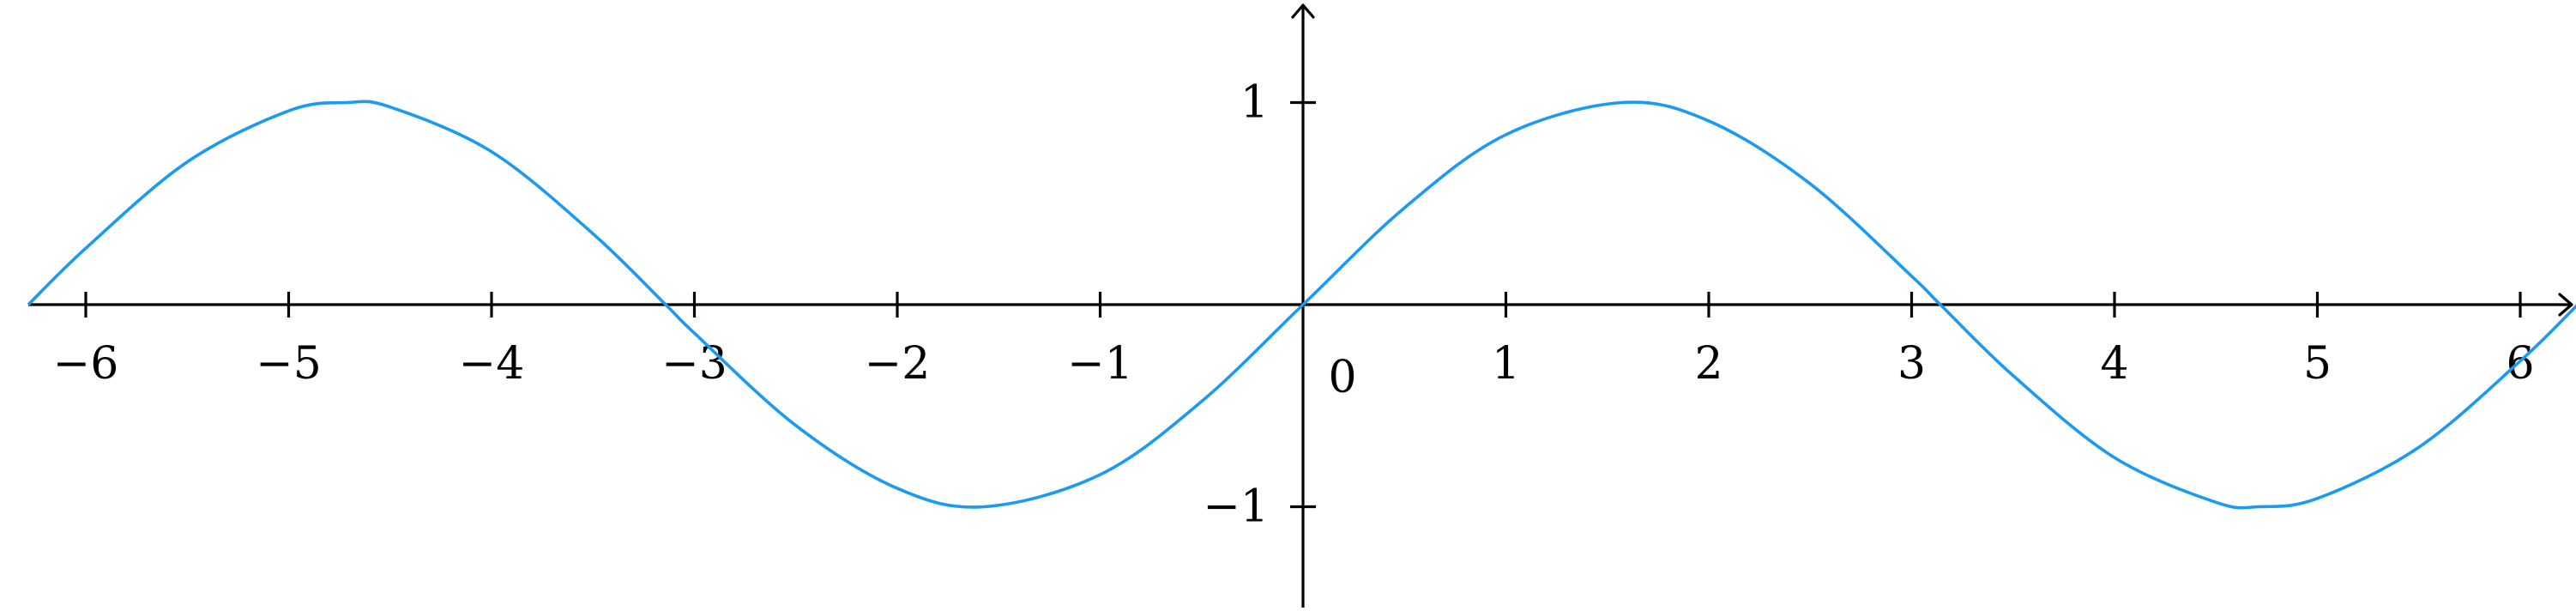  I want to click on y-tick-label: −1, so click(1236, 507).